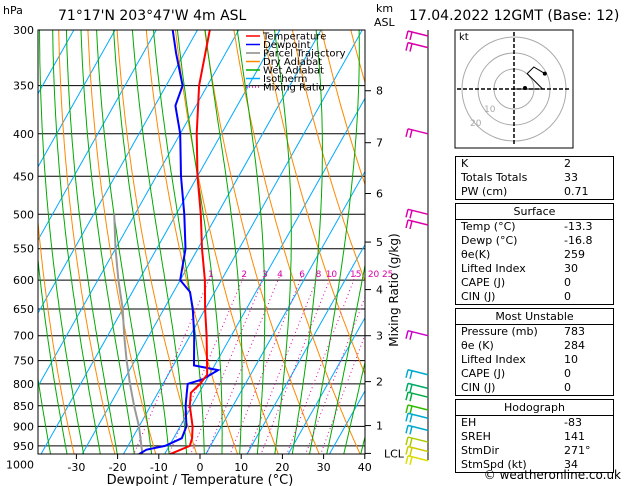 The image size is (629, 486). I want to click on index-label: Lifted Index, so click(493, 268).